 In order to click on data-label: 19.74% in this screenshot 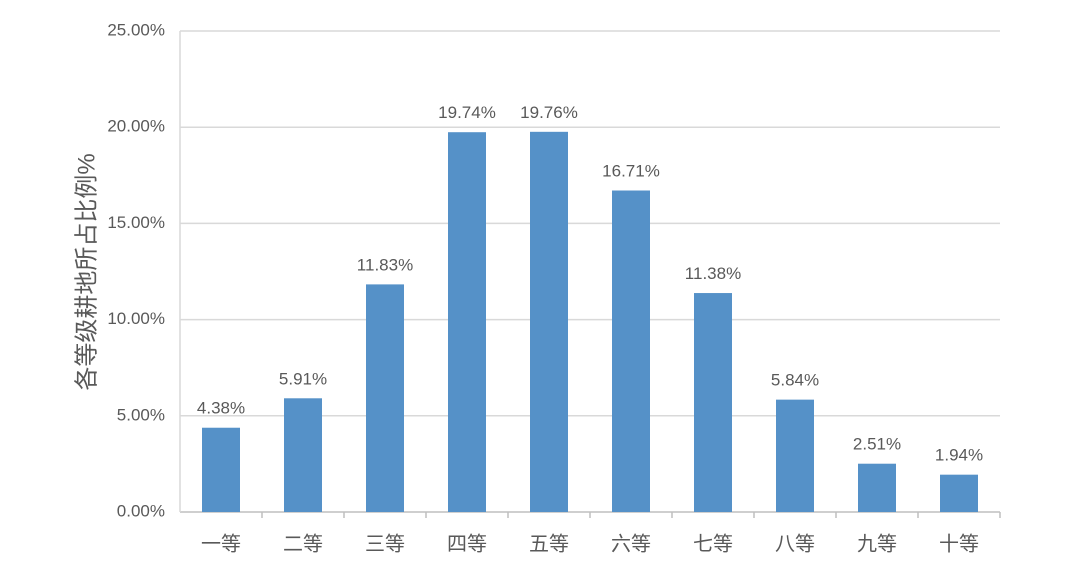, I will do `click(467, 112)`.